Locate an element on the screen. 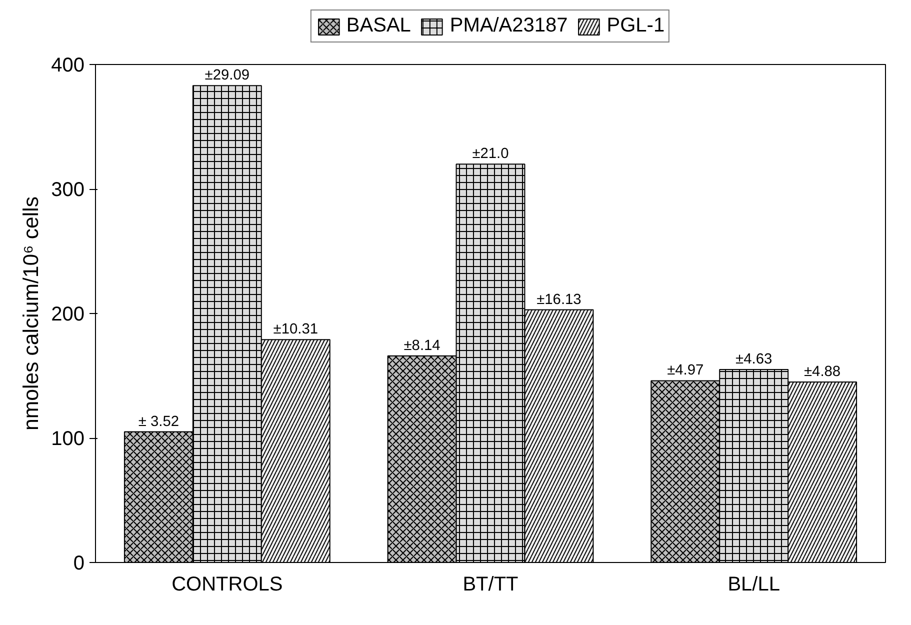 The width and height of the screenshot is (911, 625). annotation: ±16.13 is located at coordinates (559, 300).